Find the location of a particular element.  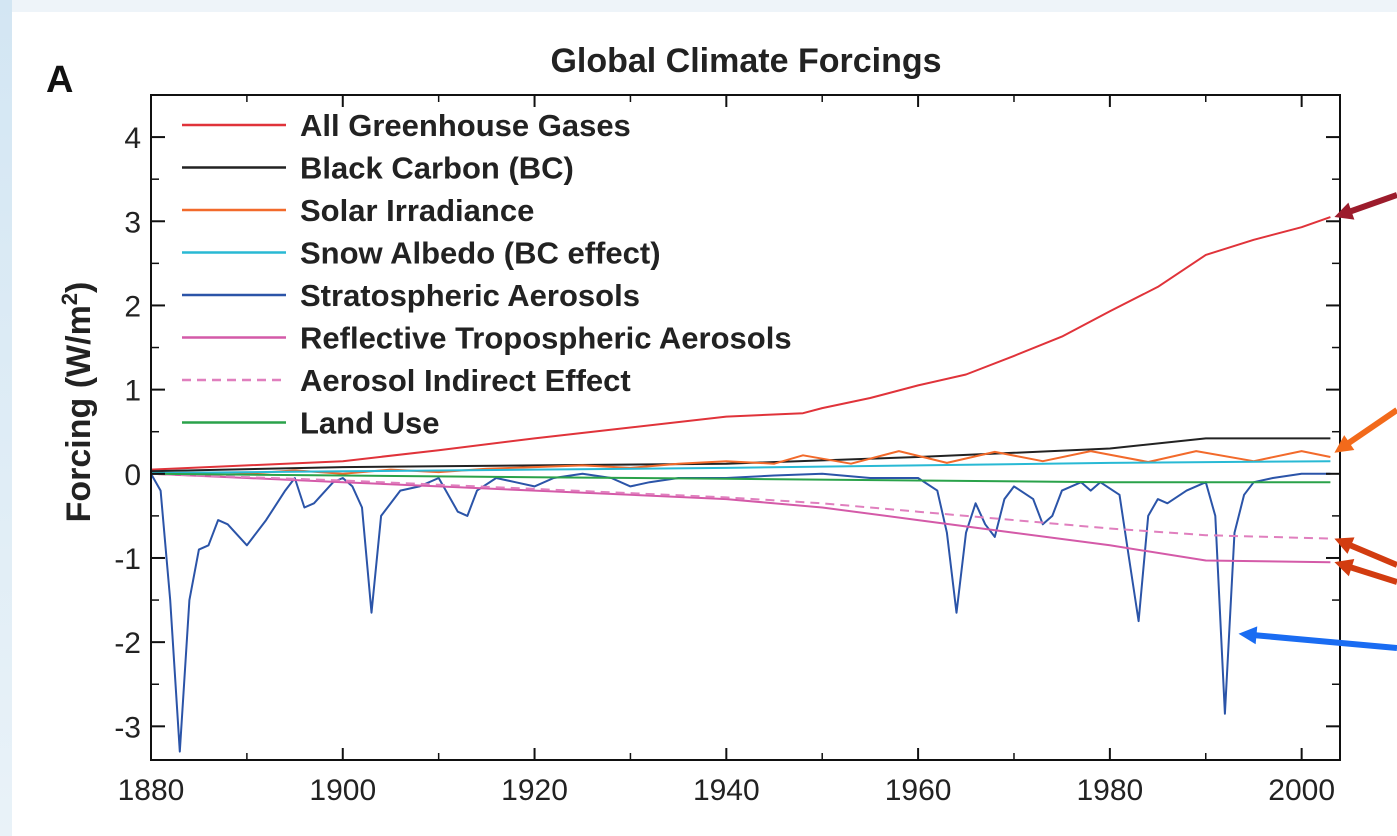

y-tick-label: 0 is located at coordinates (132, 475).